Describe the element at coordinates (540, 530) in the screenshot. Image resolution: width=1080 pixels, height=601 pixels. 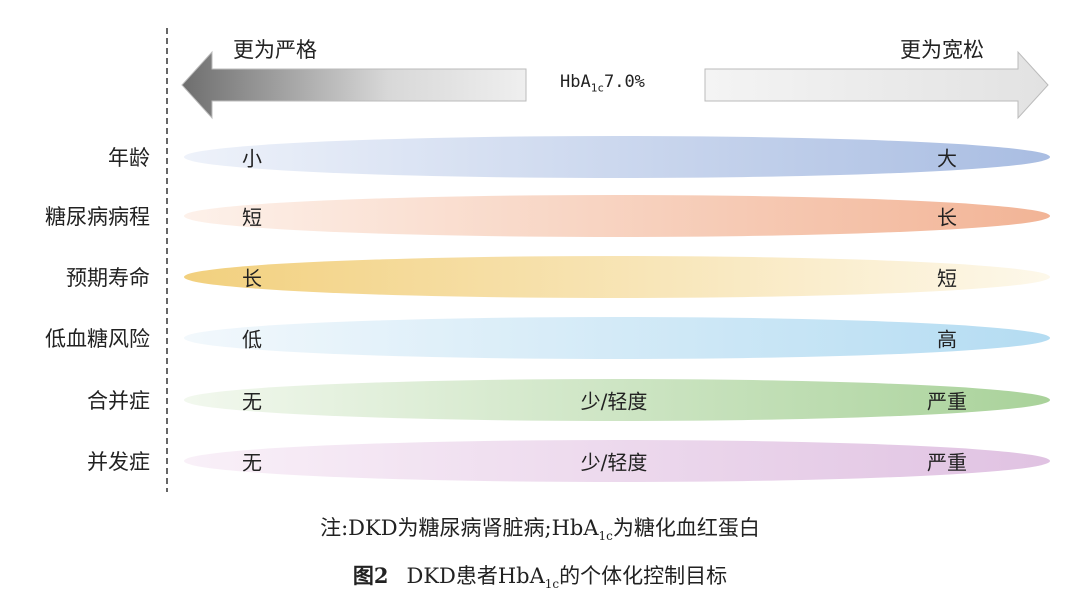
I see `footnote: 注:DKD为糖尿病肾脏病;HbA1c为糖化血红蛋白` at that location.